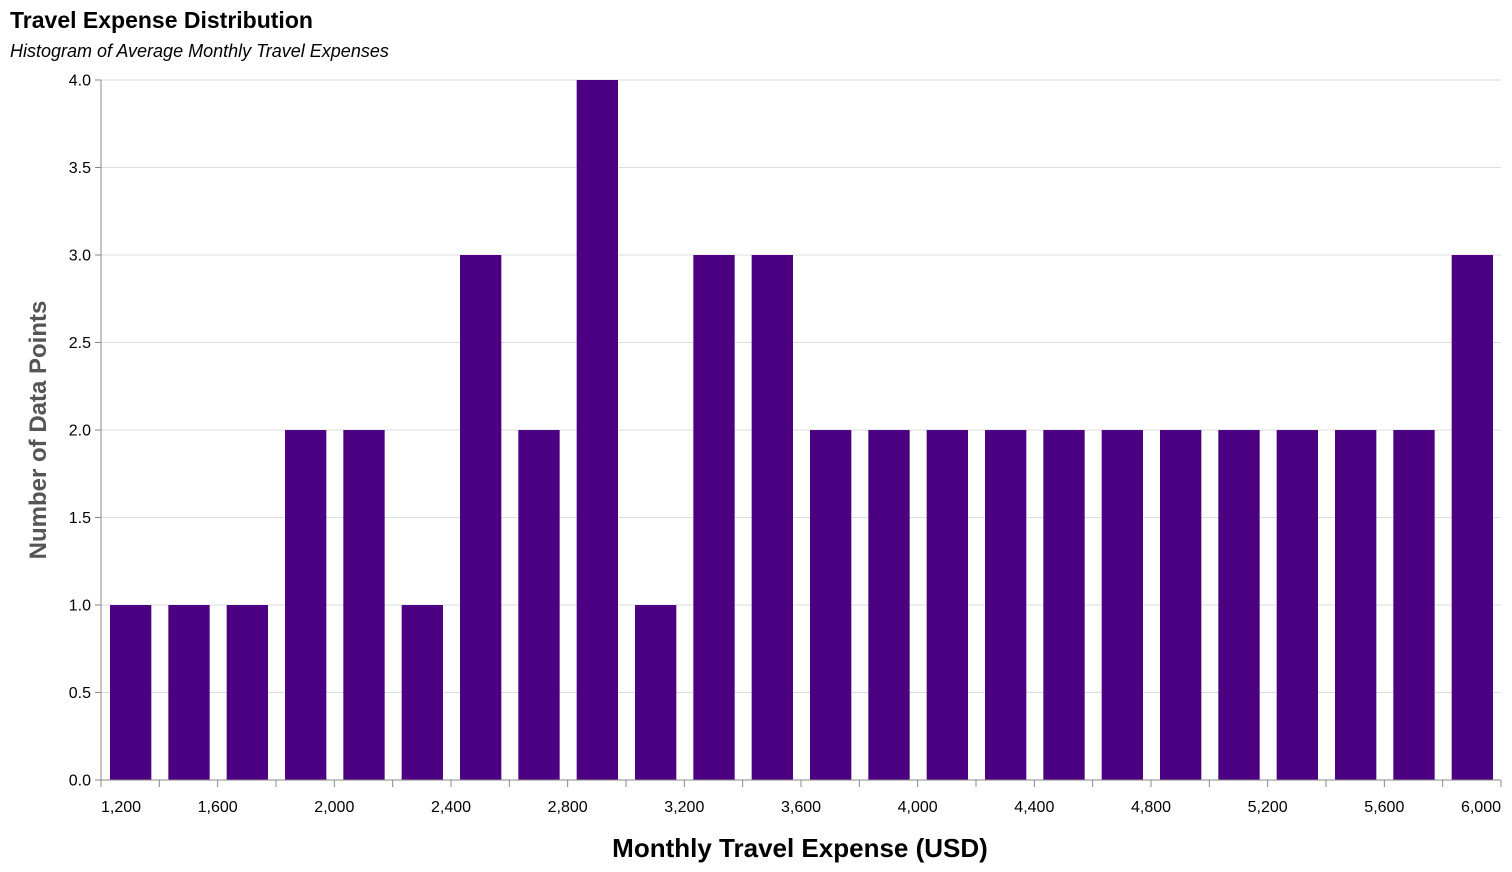  Describe the element at coordinates (80, 81) in the screenshot. I see `y-tick-label: 4.0` at that location.